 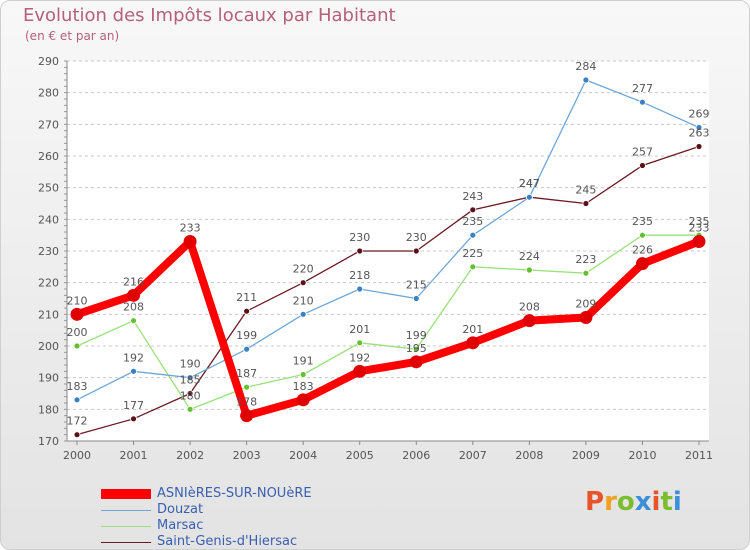 What do you see at coordinates (699, 114) in the screenshot?
I see `data-label: 269` at bounding box center [699, 114].